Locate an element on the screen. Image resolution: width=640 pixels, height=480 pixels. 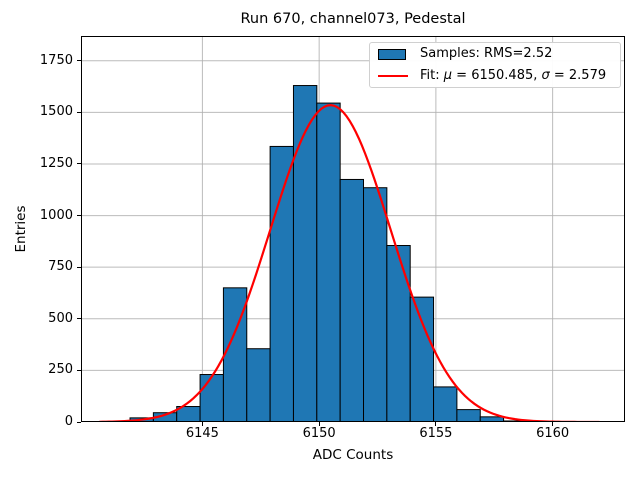
legend-entry-fit: Fit: μ = 6150.485, σ = 2.579 is located at coordinates (495, 76).